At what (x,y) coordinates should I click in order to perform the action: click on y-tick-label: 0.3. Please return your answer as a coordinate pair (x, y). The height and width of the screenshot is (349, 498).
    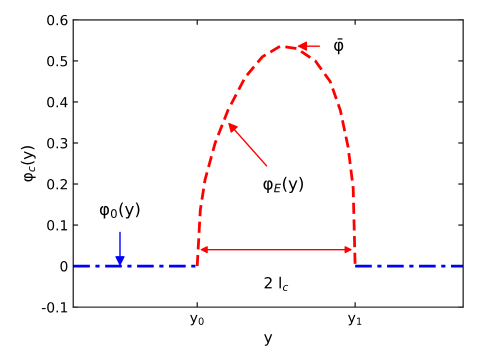
    Looking at the image, I should click on (57, 143).